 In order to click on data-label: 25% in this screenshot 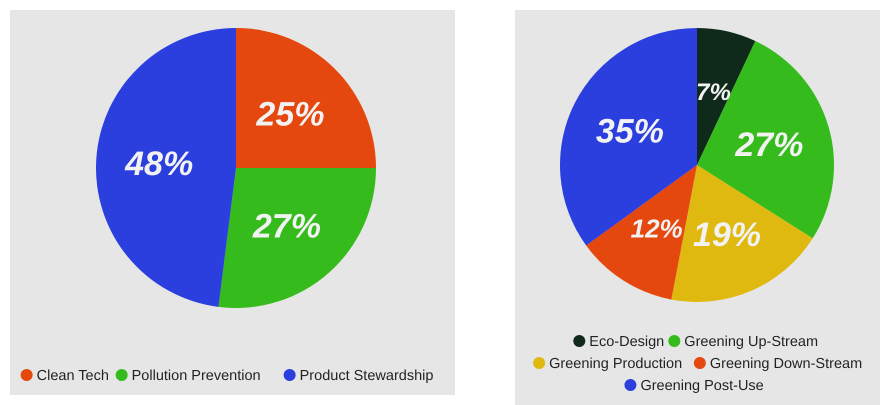, I will do `click(289, 114)`.